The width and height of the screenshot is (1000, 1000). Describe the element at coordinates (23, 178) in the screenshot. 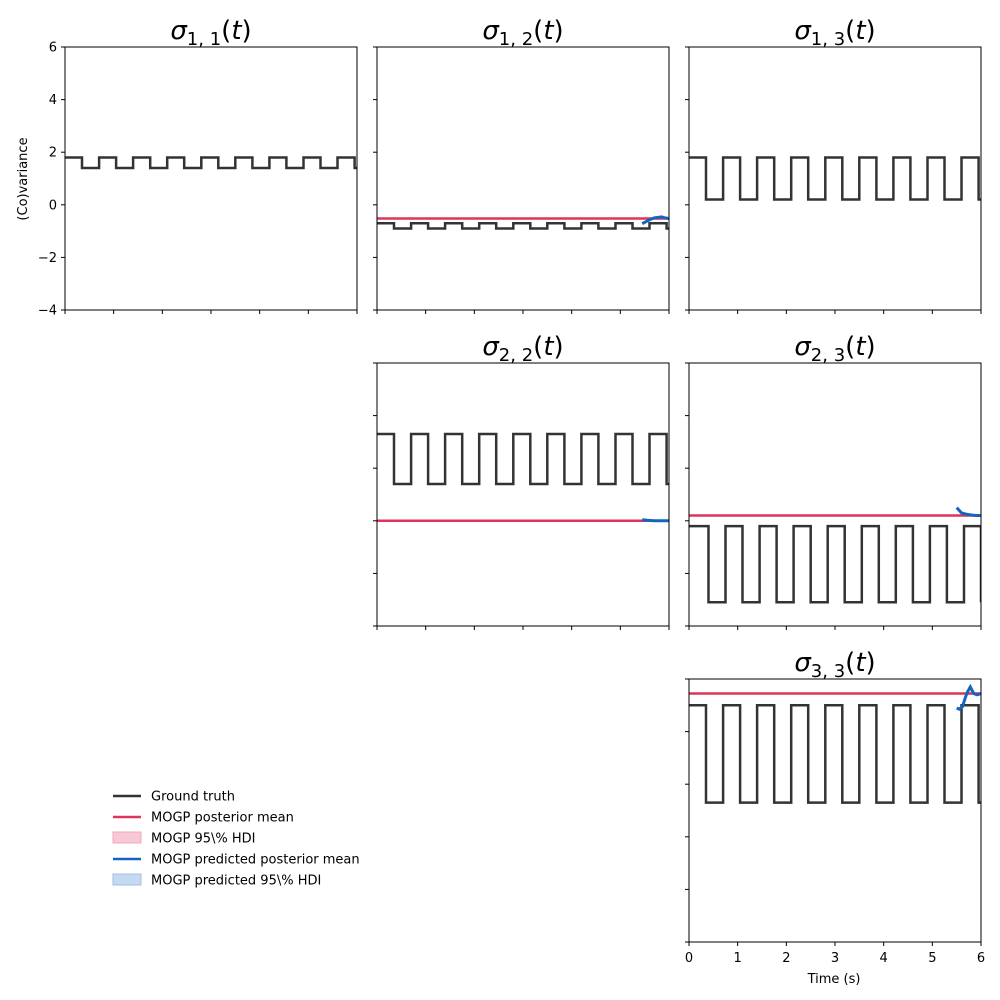

I see `y-axis-label: (Co)variance` at that location.